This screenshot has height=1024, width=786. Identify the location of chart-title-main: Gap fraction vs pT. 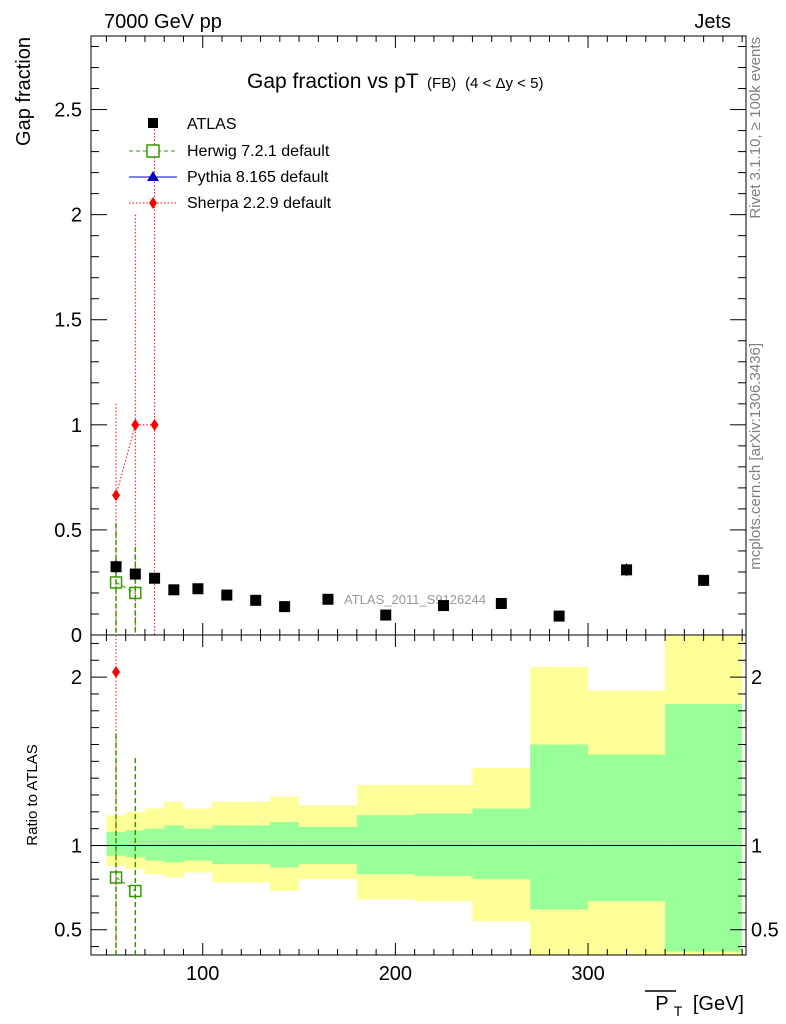
(333, 81).